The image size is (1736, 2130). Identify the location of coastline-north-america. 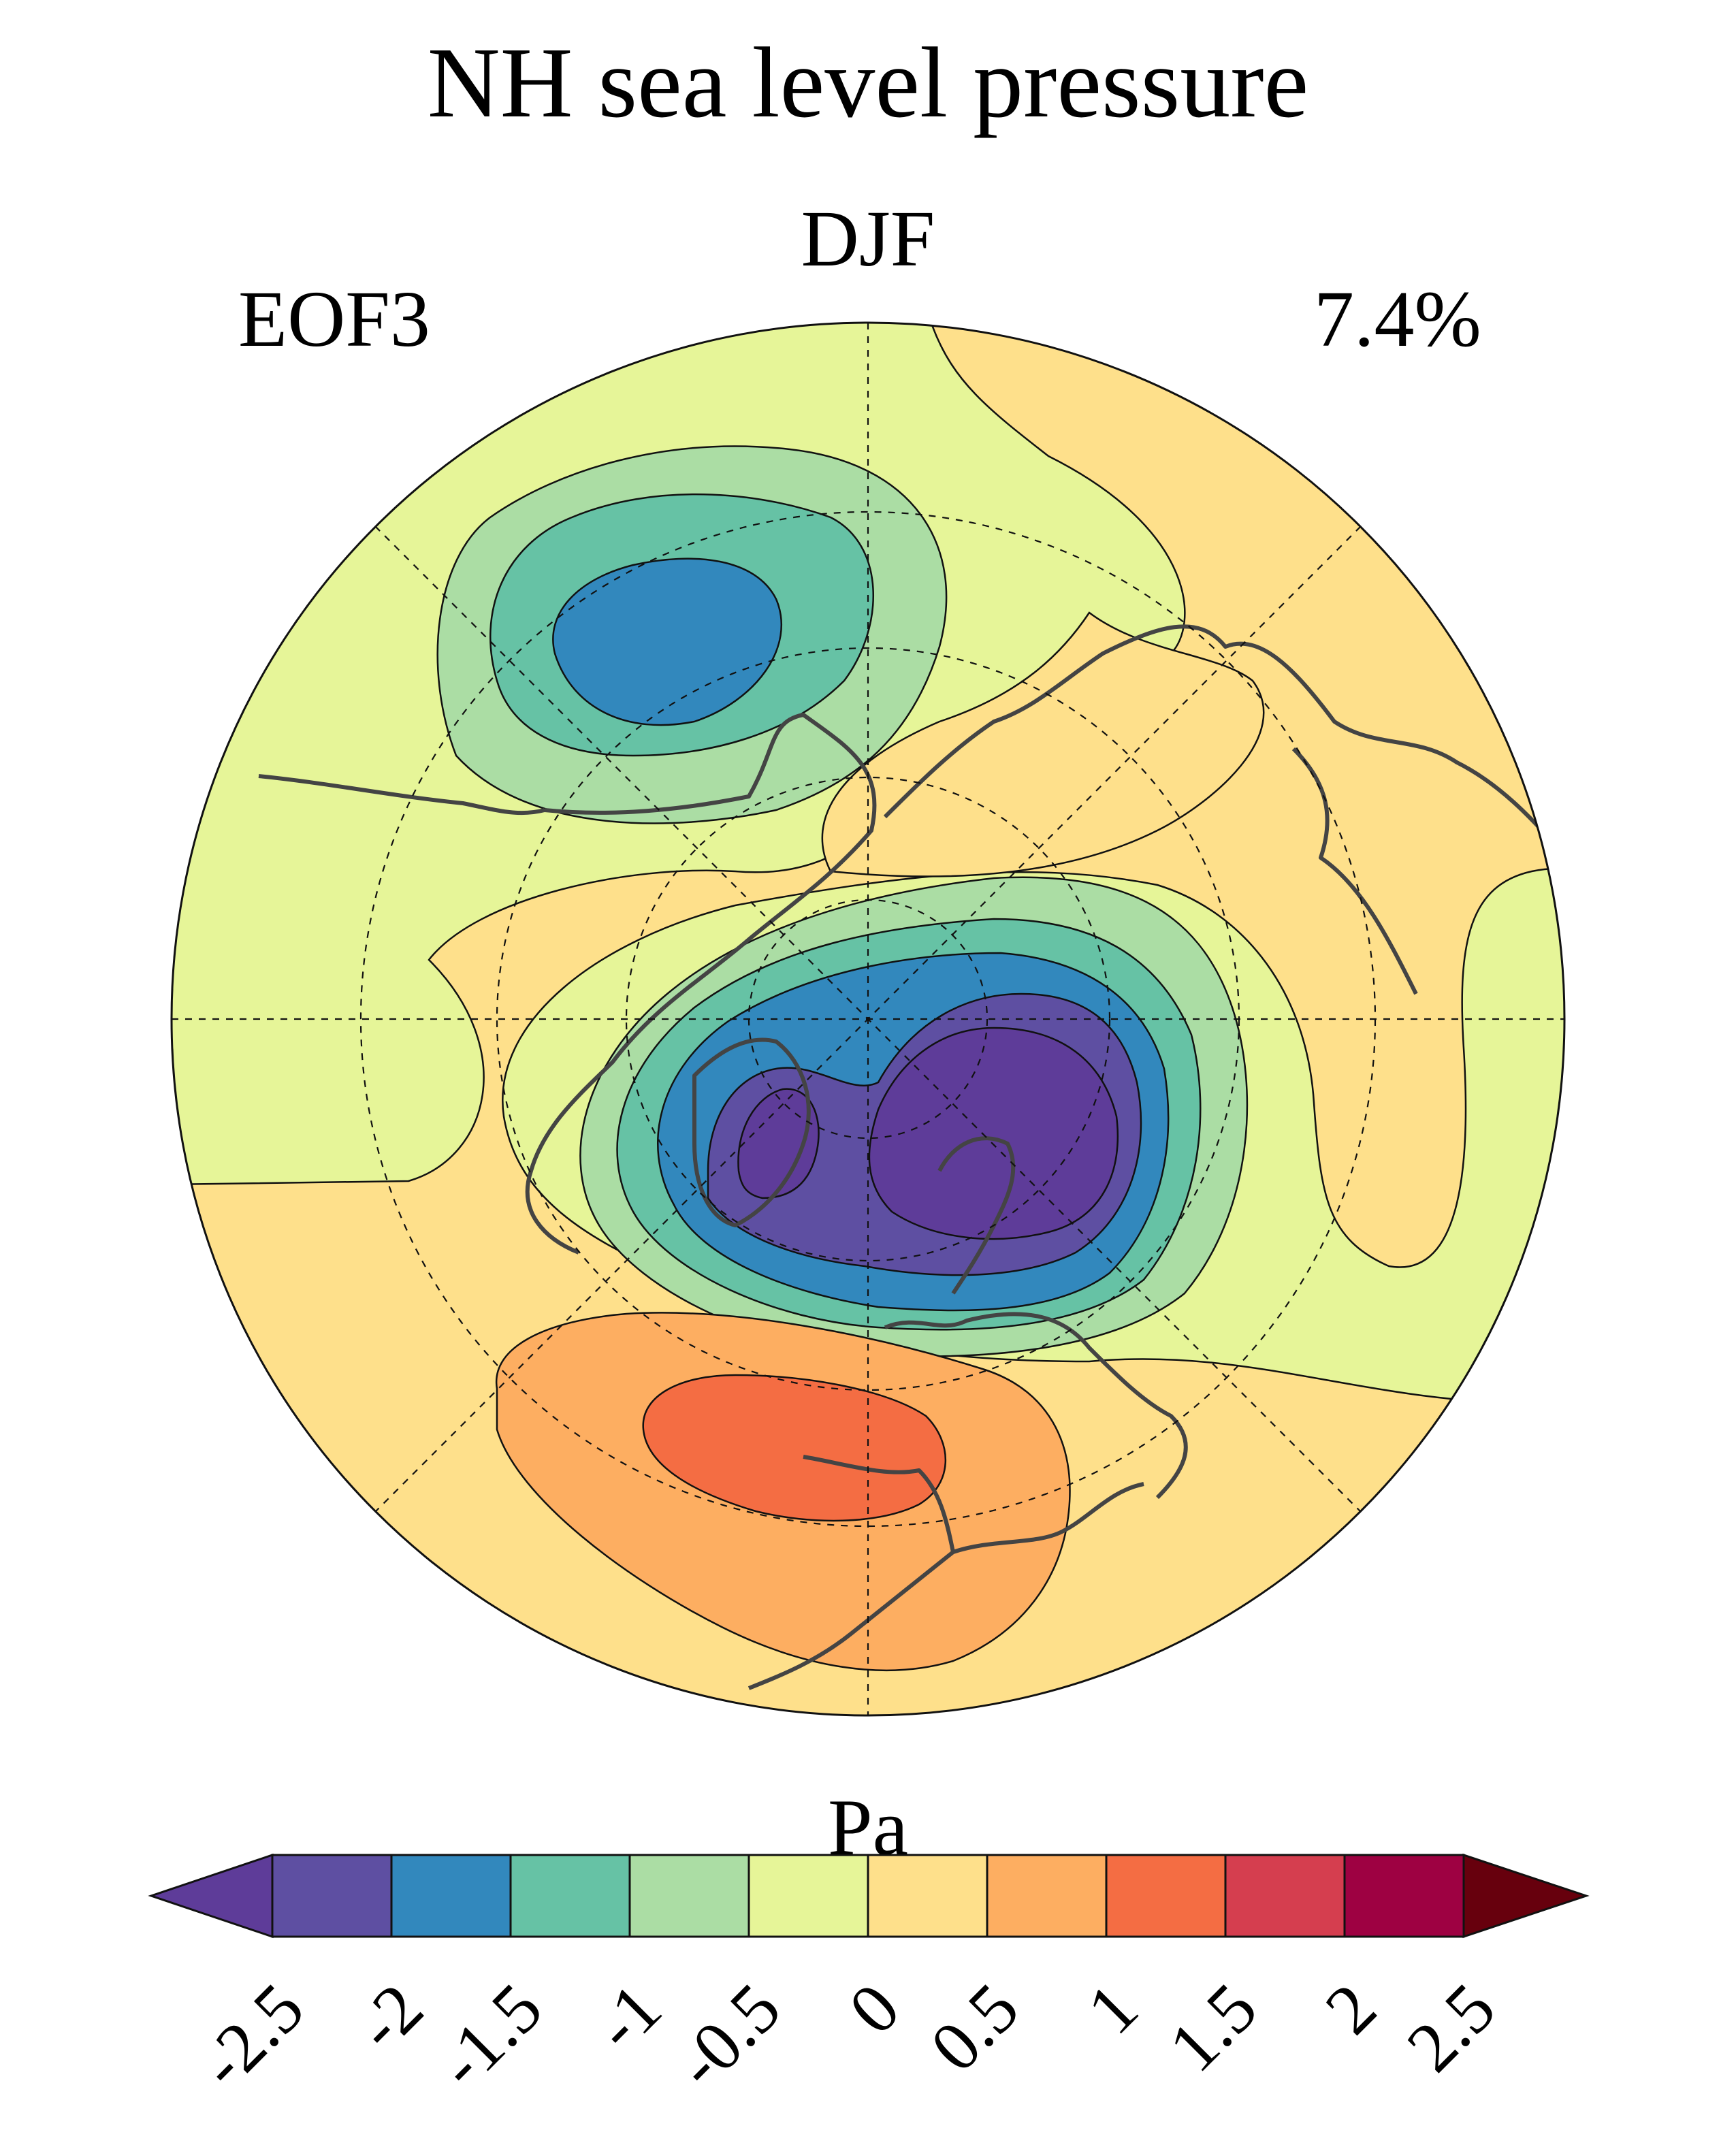
(701, 984).